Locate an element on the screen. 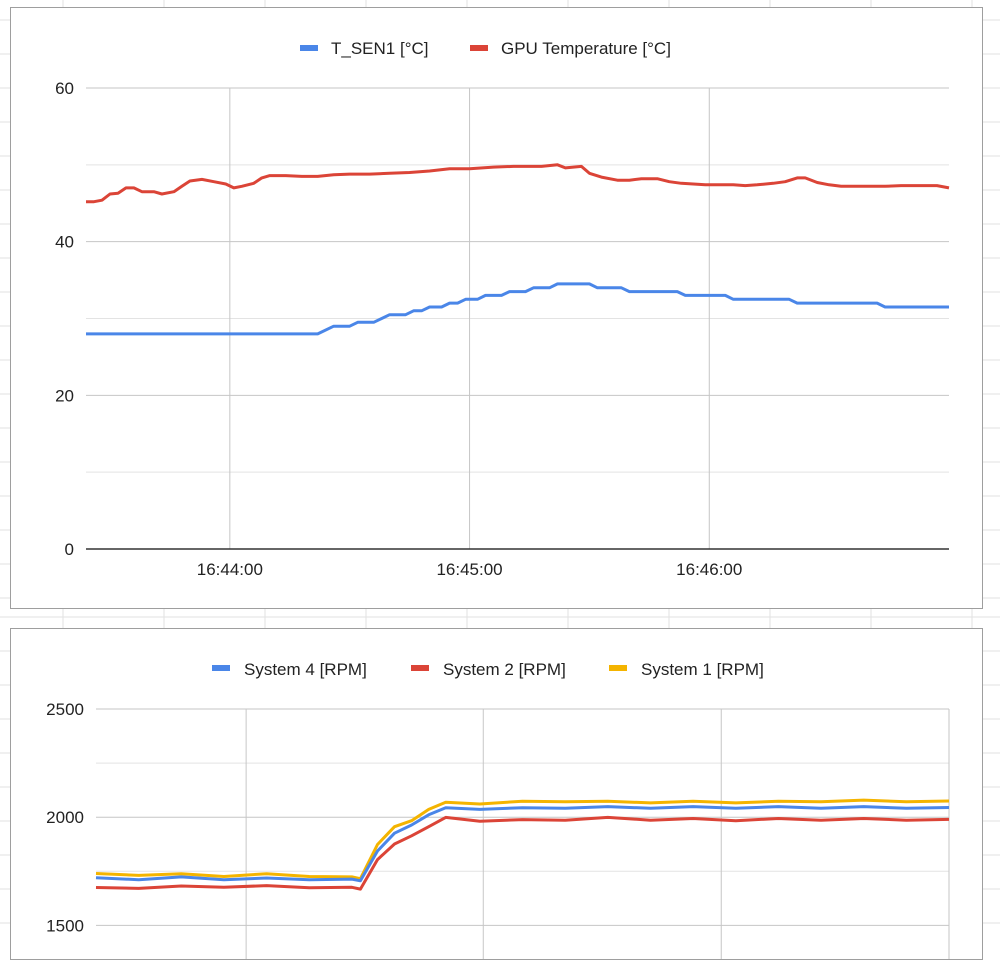  fan-speed-series-lines is located at coordinates (522, 844).